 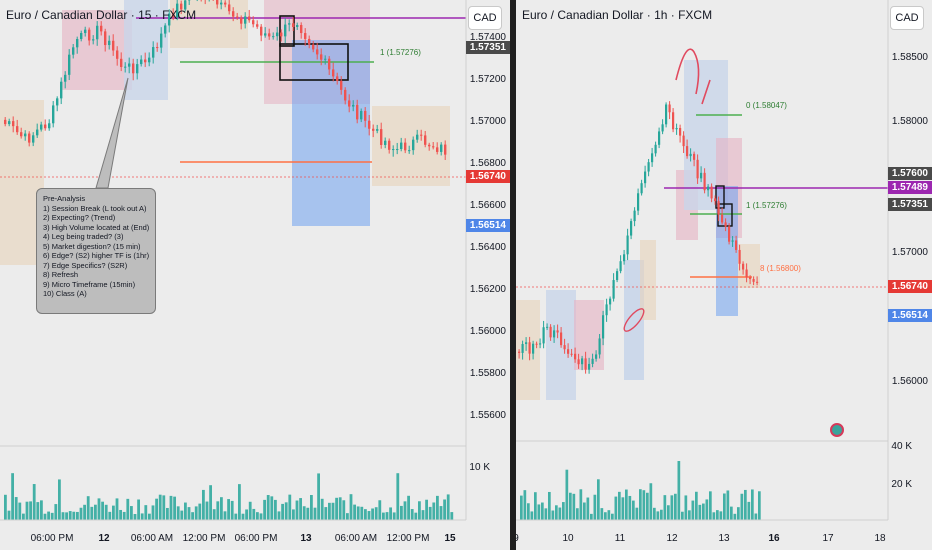 What do you see at coordinates (901, 484) in the screenshot?
I see `volume-axis-label: 20 K` at bounding box center [901, 484].